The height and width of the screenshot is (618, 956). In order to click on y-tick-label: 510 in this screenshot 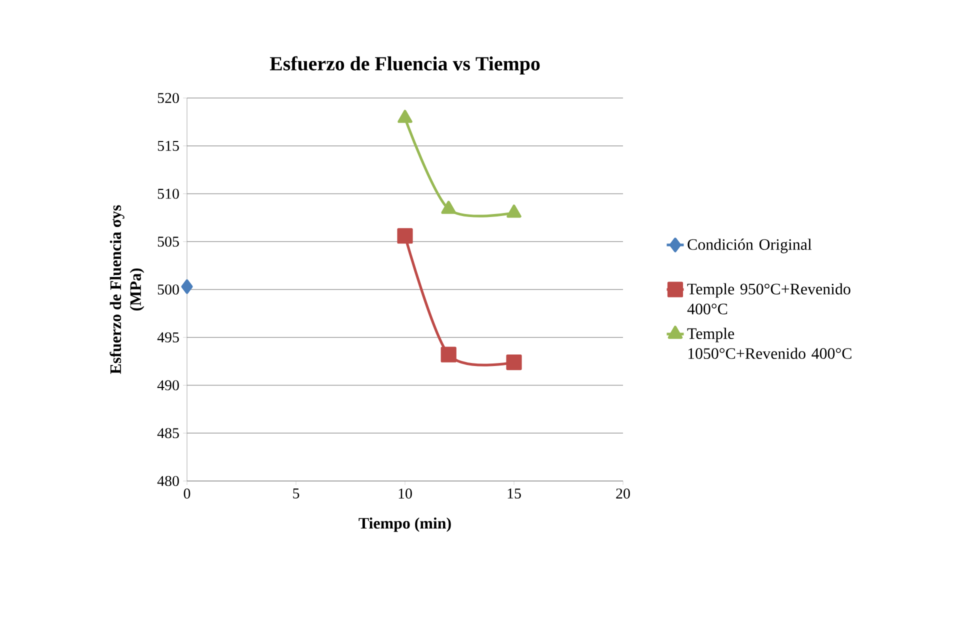, I will do `click(168, 193)`.